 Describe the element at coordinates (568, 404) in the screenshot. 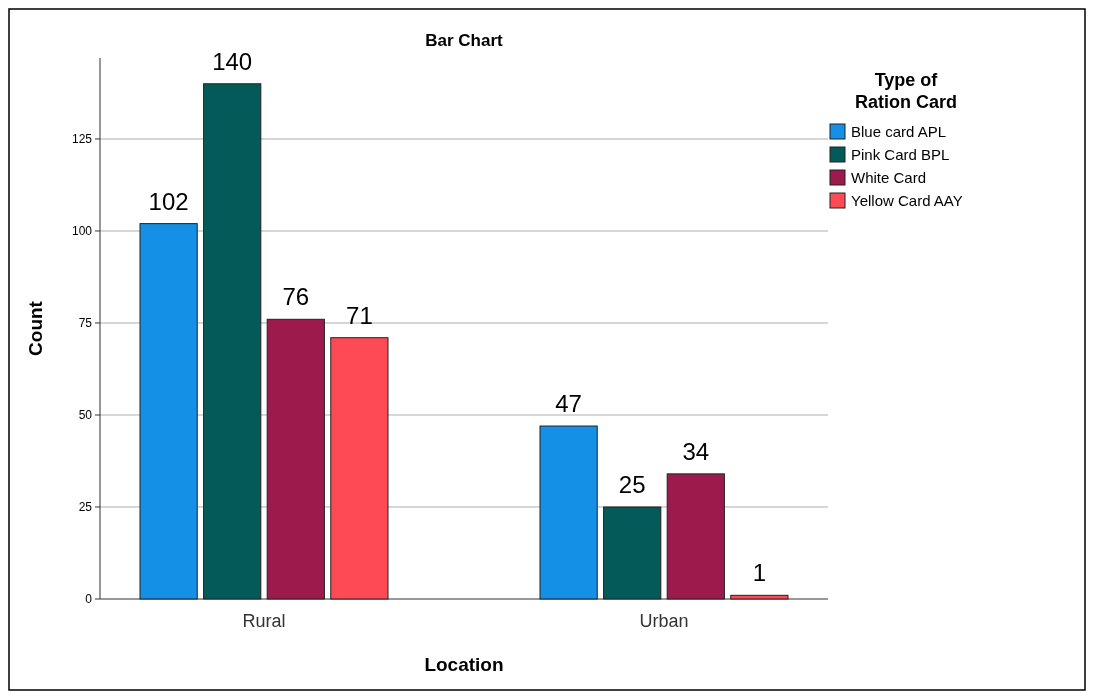

I see `data-label: 47` at that location.